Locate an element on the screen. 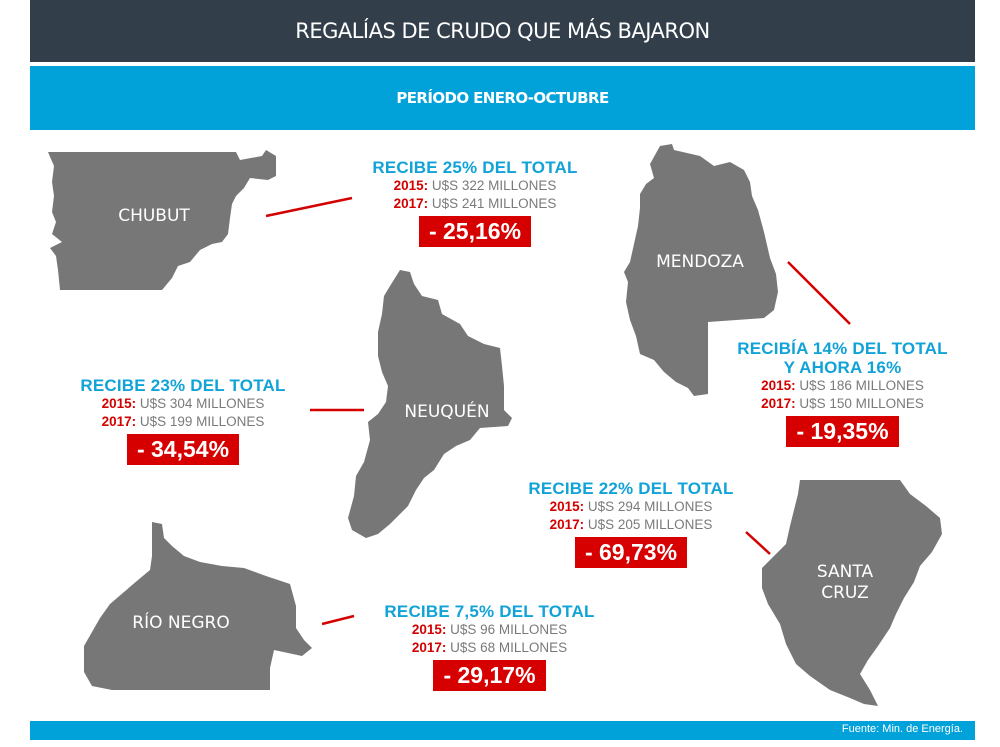  page-title: REGALÍAS DE CRUDO QUE MÁS BAJARON is located at coordinates (502, 31).